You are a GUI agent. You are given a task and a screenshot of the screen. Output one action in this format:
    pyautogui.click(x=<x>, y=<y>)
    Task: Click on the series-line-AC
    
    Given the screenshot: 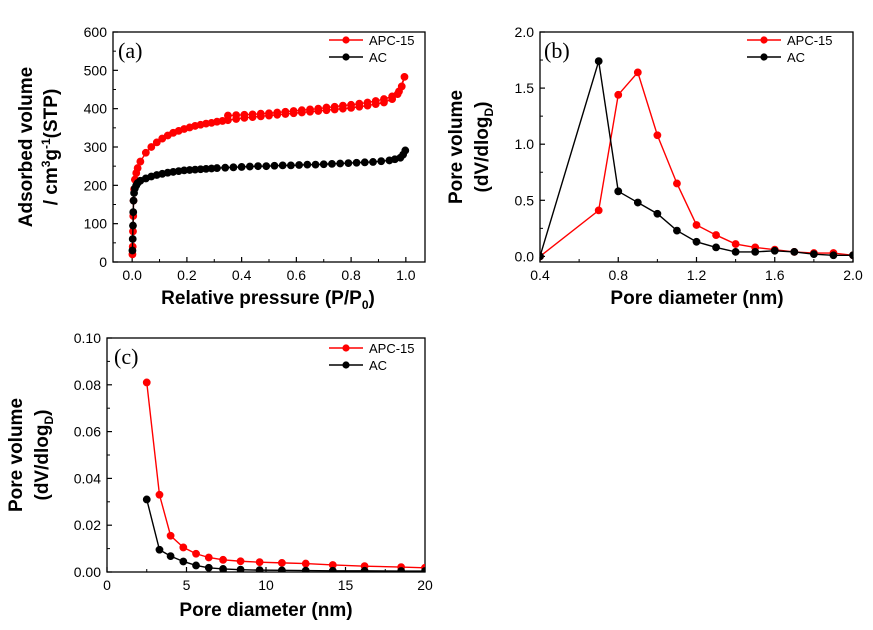 What is the action you would take?
    pyautogui.click(x=285, y=535)
    